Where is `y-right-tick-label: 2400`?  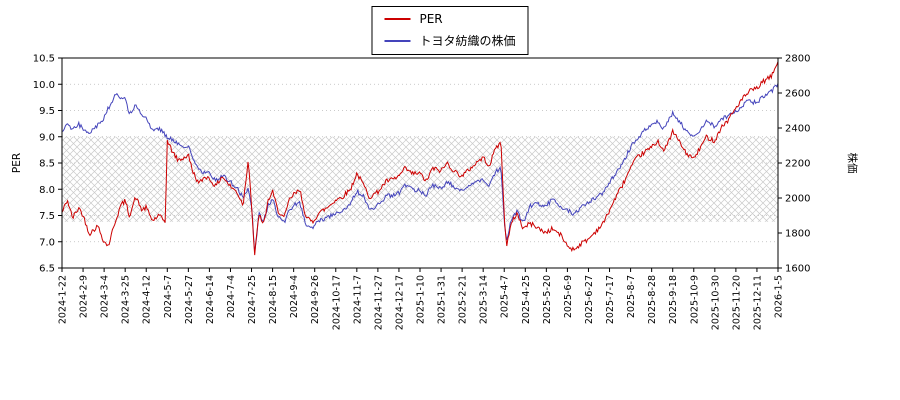
y-right-tick-label: 2400 is located at coordinates (797, 129).